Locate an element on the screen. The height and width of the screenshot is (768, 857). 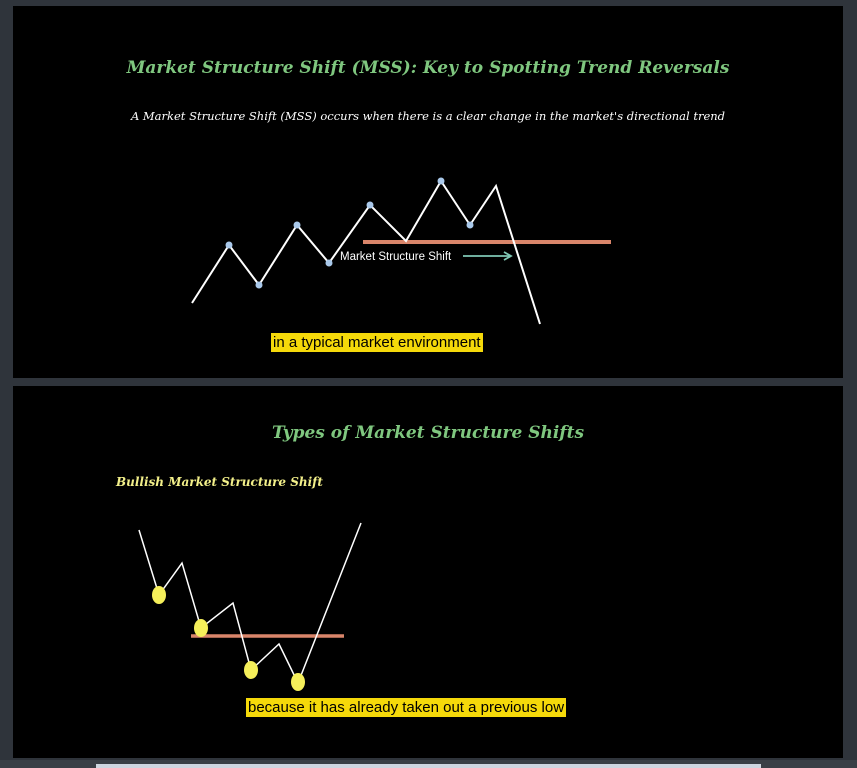
mss-label: Market Structure Shift is located at coordinates (396, 257).